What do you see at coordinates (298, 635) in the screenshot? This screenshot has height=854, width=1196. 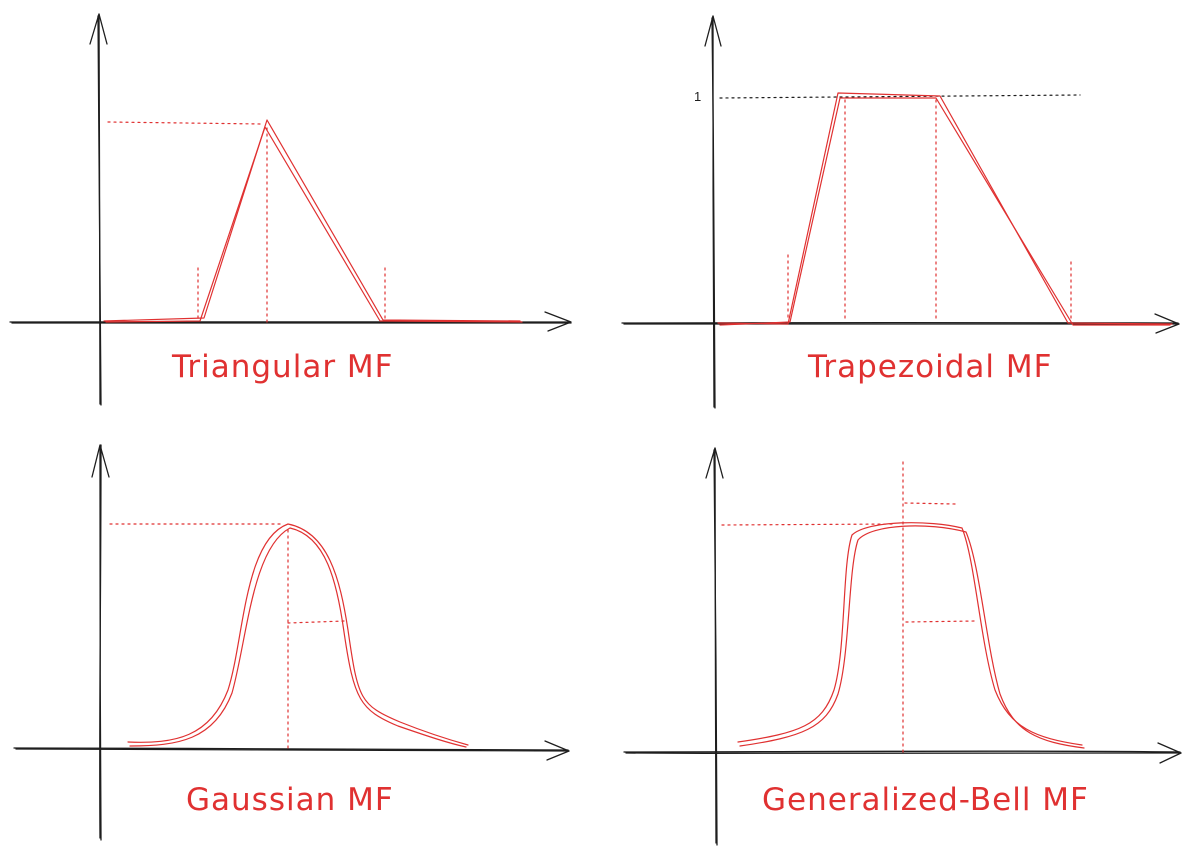 I see `gaussian-curve` at bounding box center [298, 635].